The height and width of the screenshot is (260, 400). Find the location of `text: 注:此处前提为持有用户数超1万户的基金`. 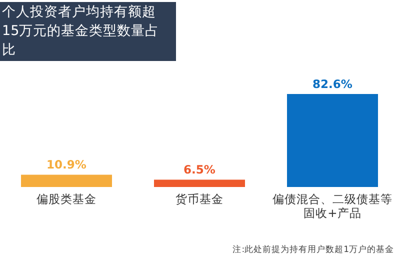

text: 注:此处前提为持有用户数超1万户的基金 is located at coordinates (313, 250).